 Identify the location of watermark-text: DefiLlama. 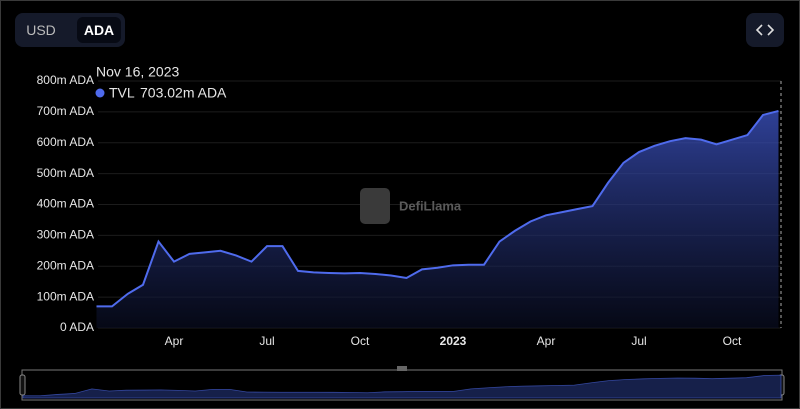
(430, 205).